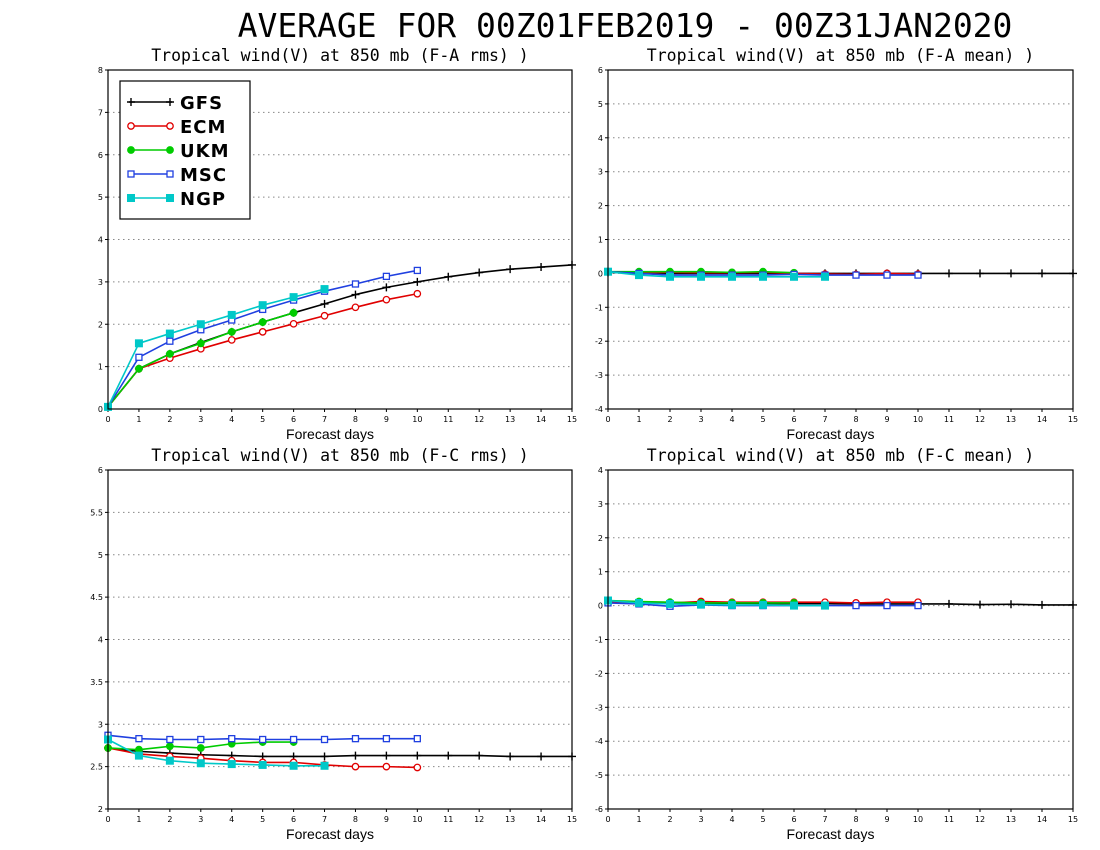  Describe the element at coordinates (96, 512) in the screenshot. I see `y-tick-label: 5.5` at that location.